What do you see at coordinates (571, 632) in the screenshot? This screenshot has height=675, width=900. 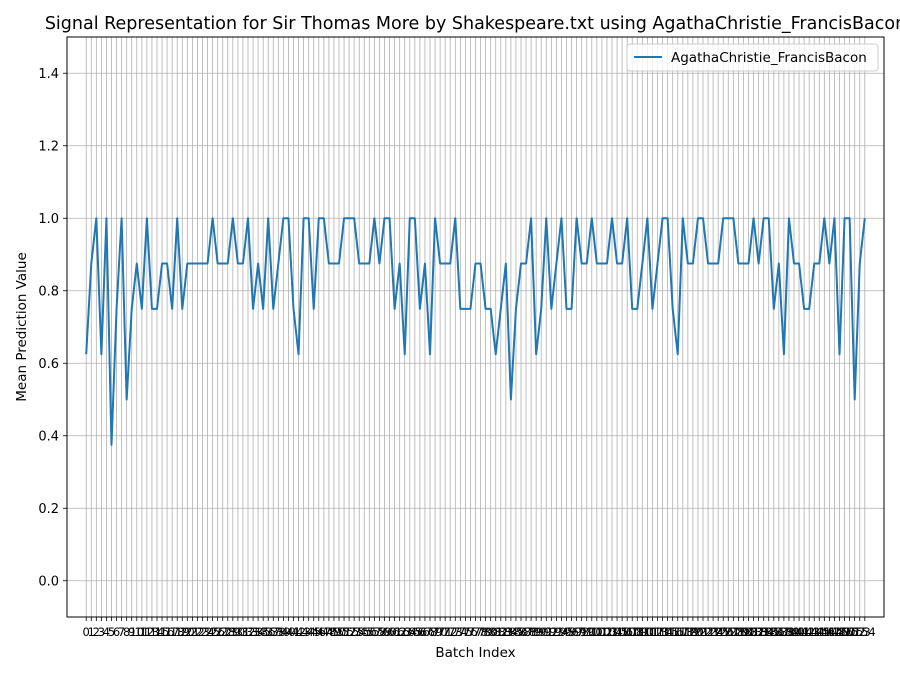 I see `x-tick-label: 96` at bounding box center [571, 632].